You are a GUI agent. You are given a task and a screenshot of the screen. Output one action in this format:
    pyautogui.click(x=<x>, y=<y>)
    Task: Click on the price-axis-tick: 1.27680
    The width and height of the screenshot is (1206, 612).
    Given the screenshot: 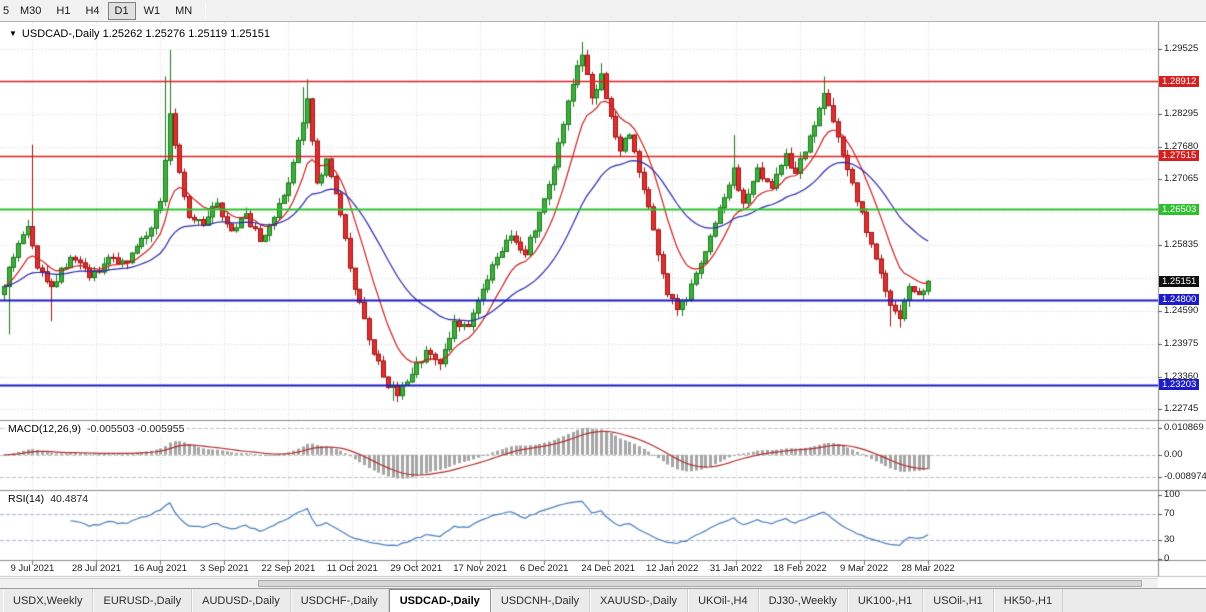 What is the action you would take?
    pyautogui.click(x=1181, y=146)
    